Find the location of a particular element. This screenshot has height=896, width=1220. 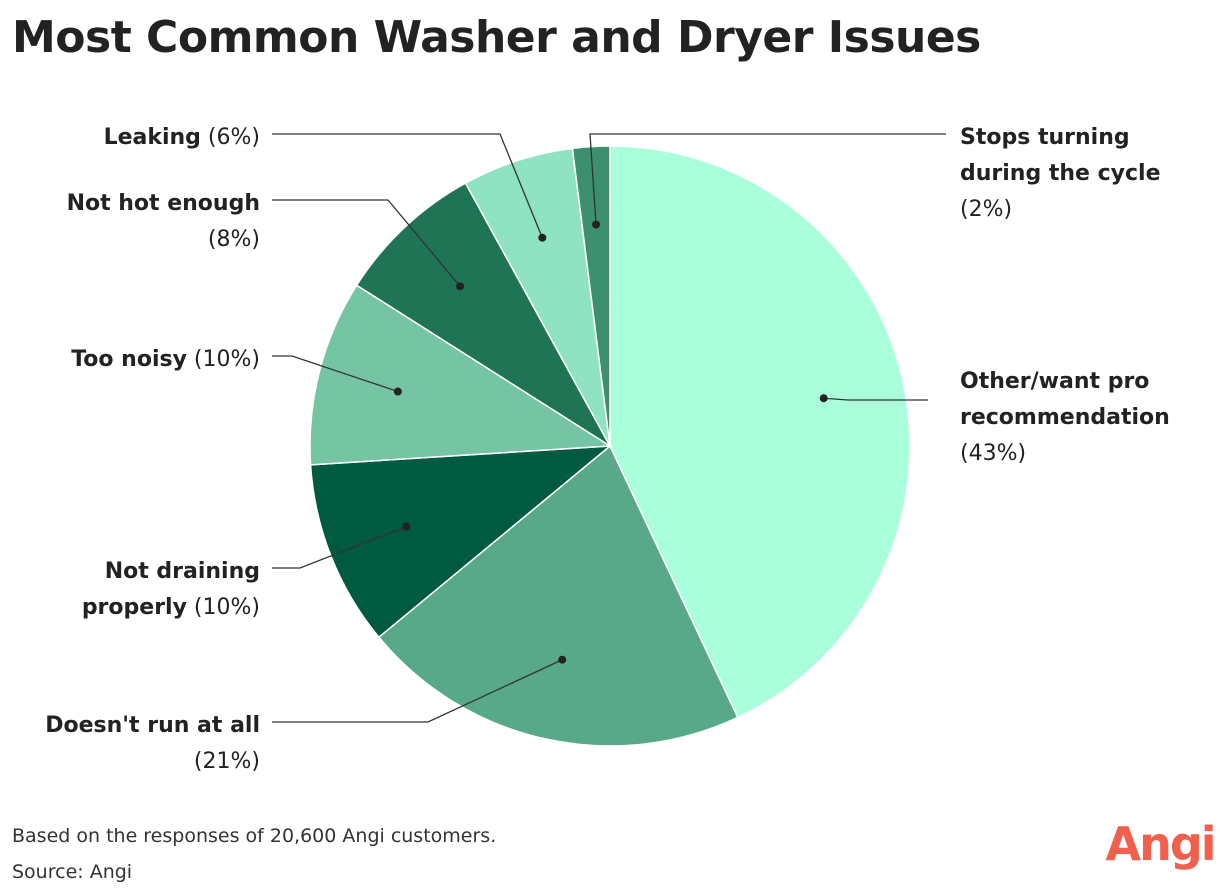

slice-label-1: Other/want pro recommendation (43%) is located at coordinates (1065, 417).